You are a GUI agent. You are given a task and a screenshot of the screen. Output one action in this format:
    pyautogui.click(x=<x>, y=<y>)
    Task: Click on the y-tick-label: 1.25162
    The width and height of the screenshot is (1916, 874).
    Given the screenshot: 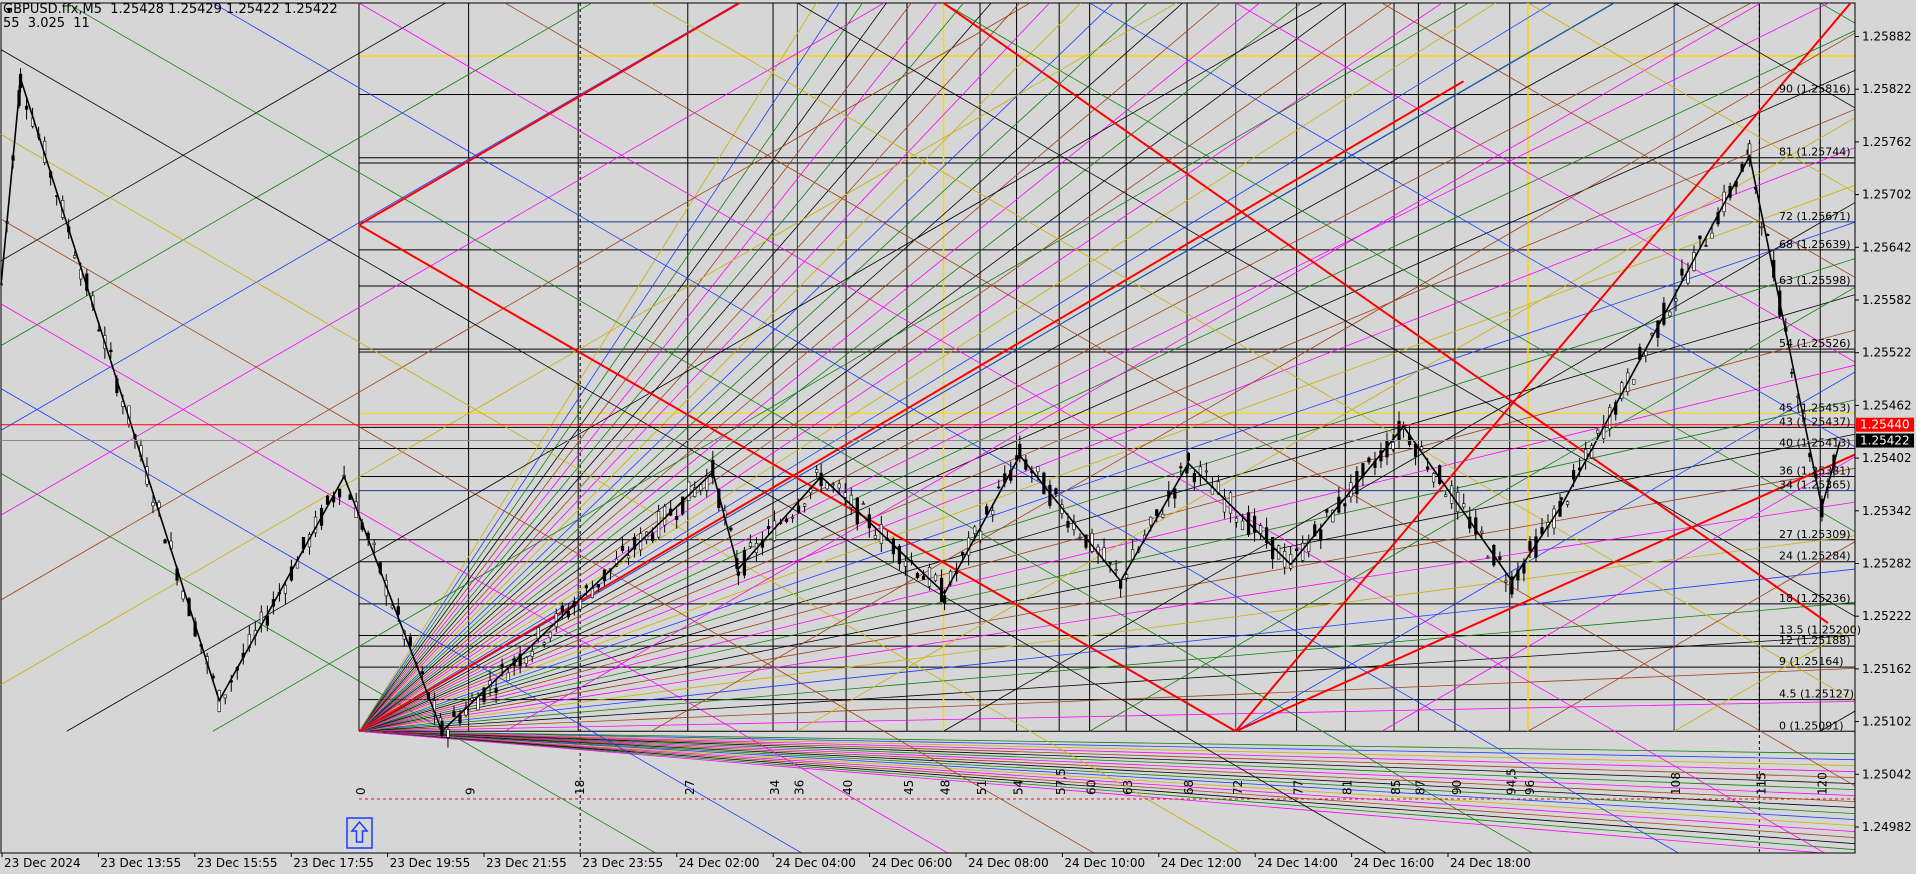 What is the action you would take?
    pyautogui.click(x=1887, y=669)
    